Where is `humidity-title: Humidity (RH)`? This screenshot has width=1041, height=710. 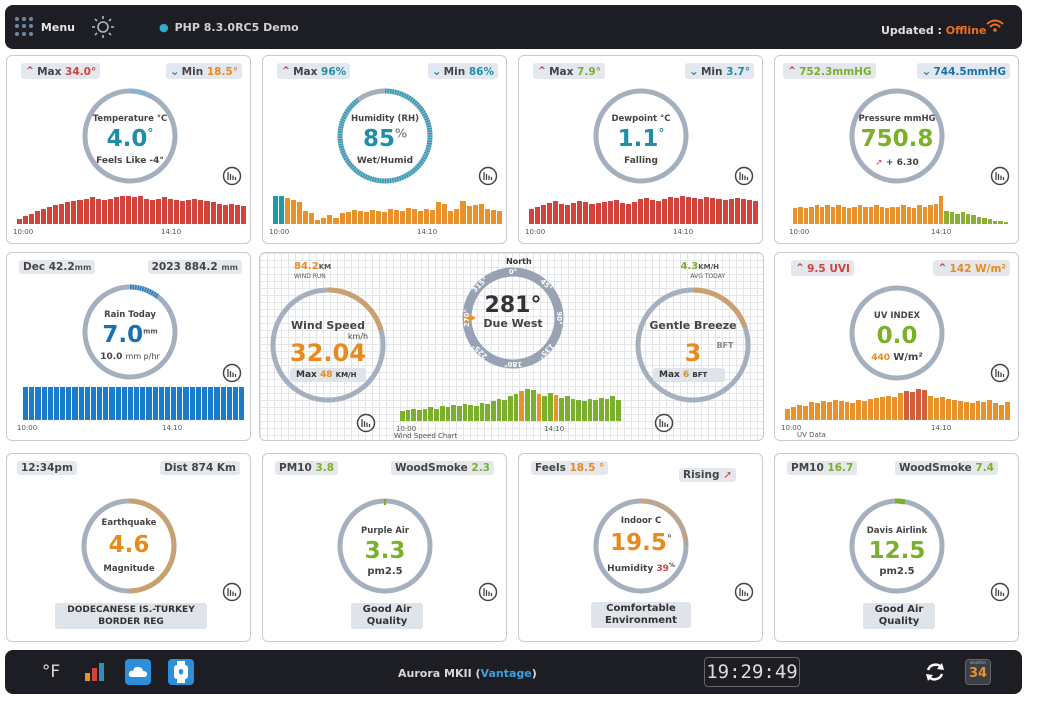 humidity-title: Humidity (RH) is located at coordinates (385, 119).